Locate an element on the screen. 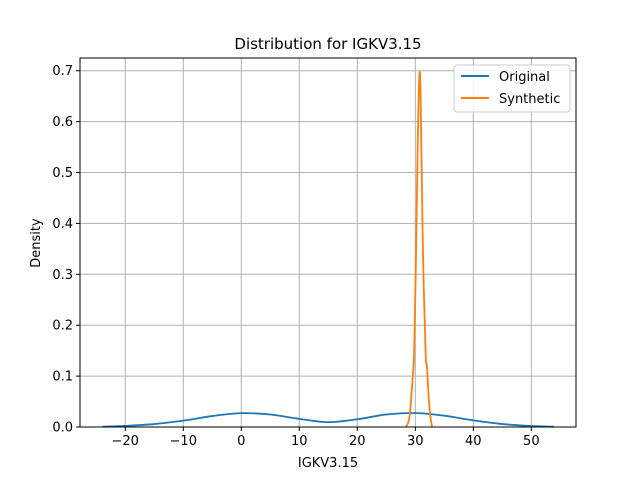 The image size is (640, 480). legend-label-original: Original is located at coordinates (524, 77).